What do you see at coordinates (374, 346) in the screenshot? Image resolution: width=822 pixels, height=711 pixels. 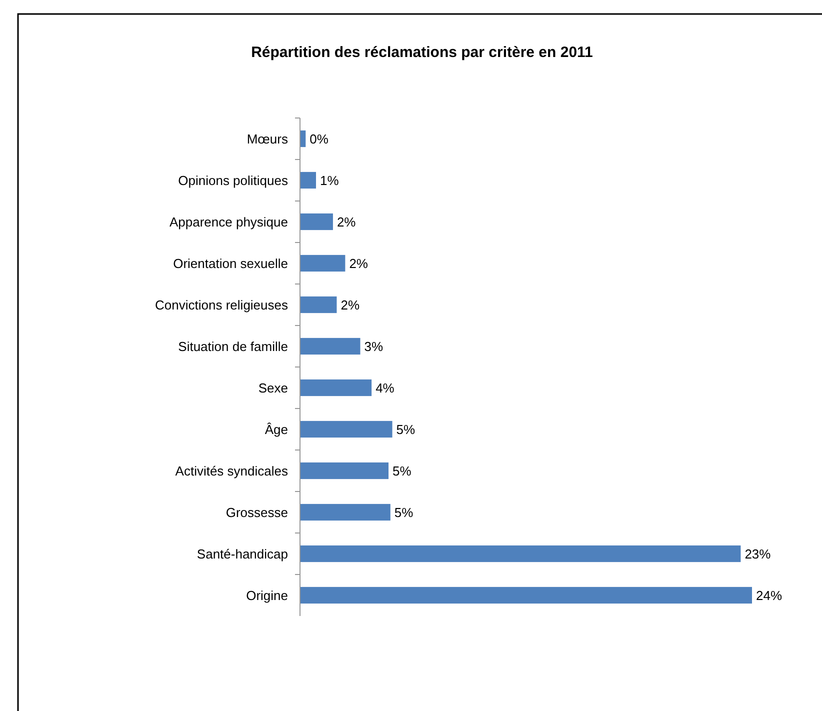 I see `data-label: 3%` at bounding box center [374, 346].